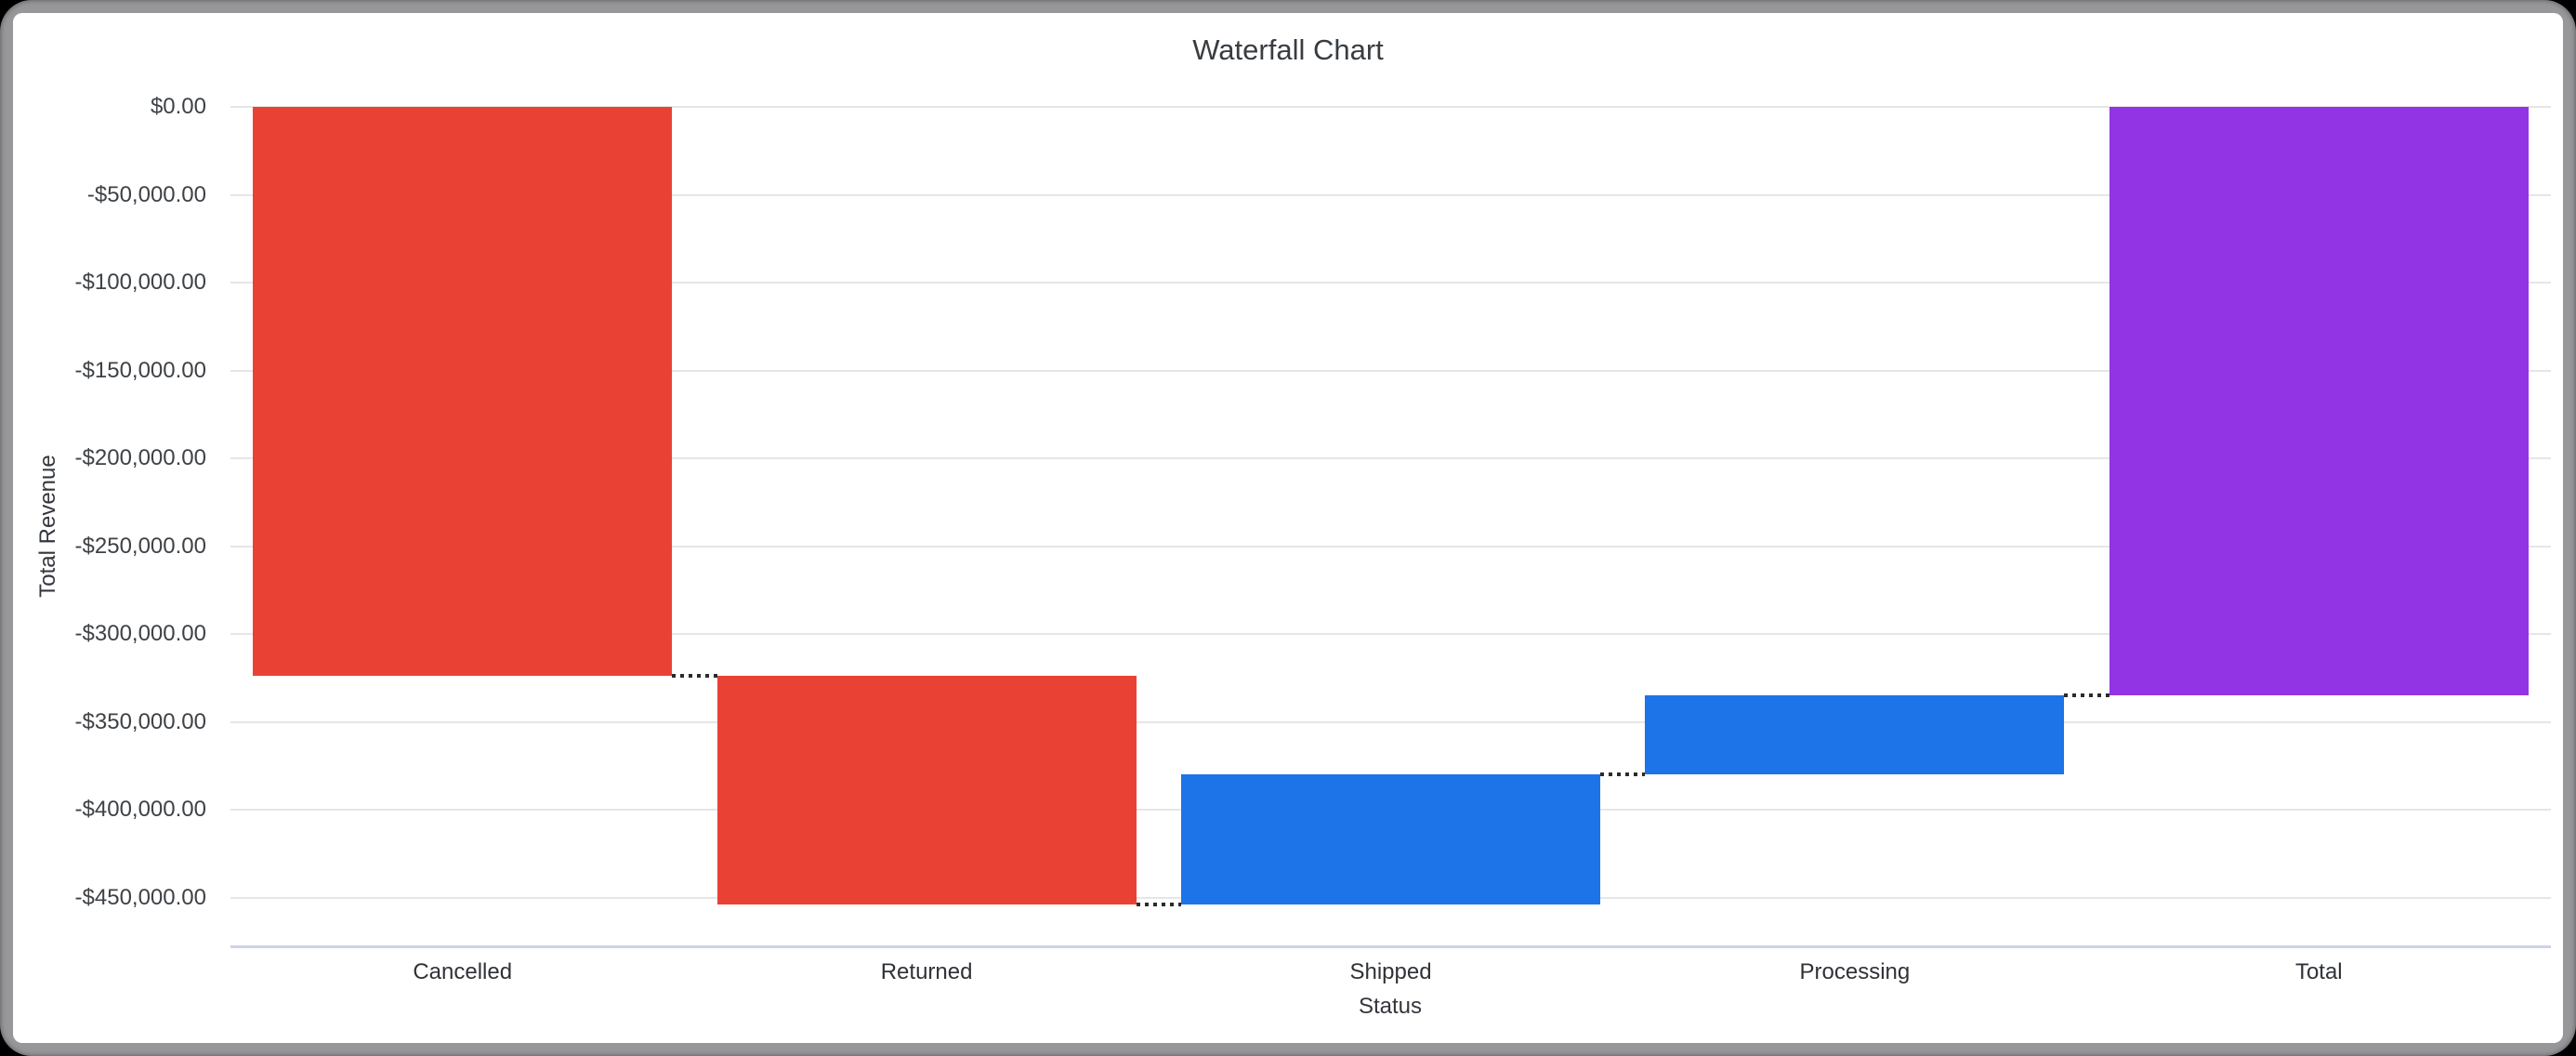 The height and width of the screenshot is (1056, 2576). I want to click on x-category-label-returned: Returned, so click(926, 971).